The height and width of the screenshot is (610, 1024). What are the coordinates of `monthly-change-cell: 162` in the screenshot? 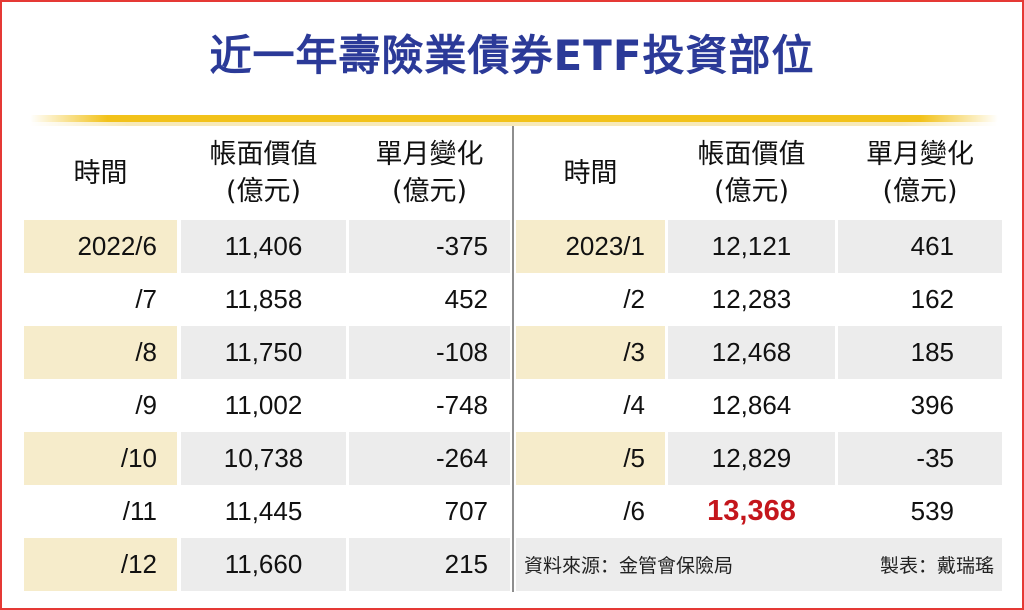 It's located at (920, 299).